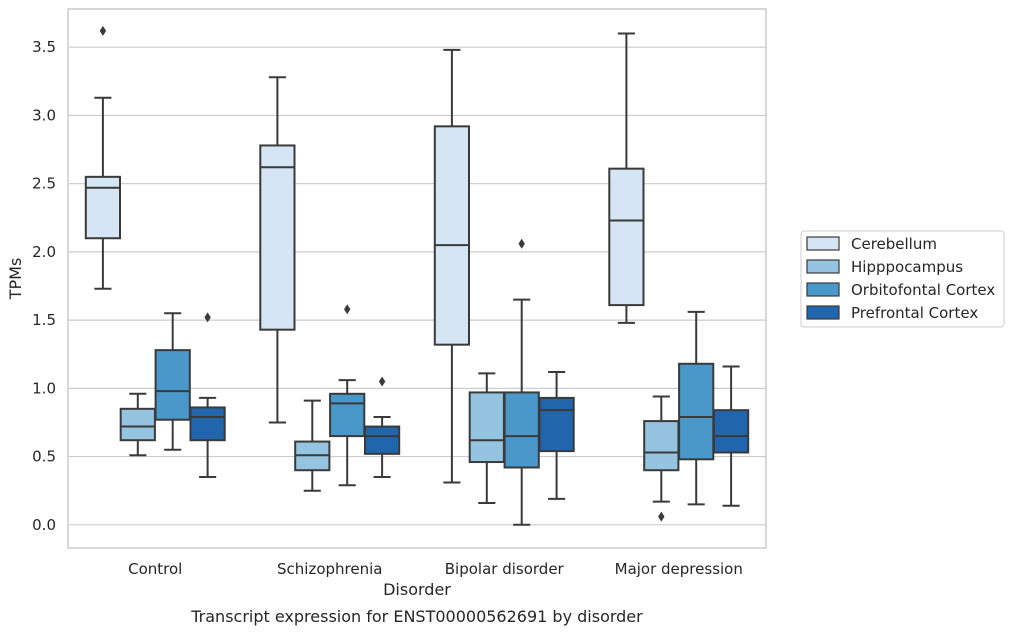 This screenshot has height=634, width=1014. I want to click on y-tick-label: 0.0, so click(44, 525).